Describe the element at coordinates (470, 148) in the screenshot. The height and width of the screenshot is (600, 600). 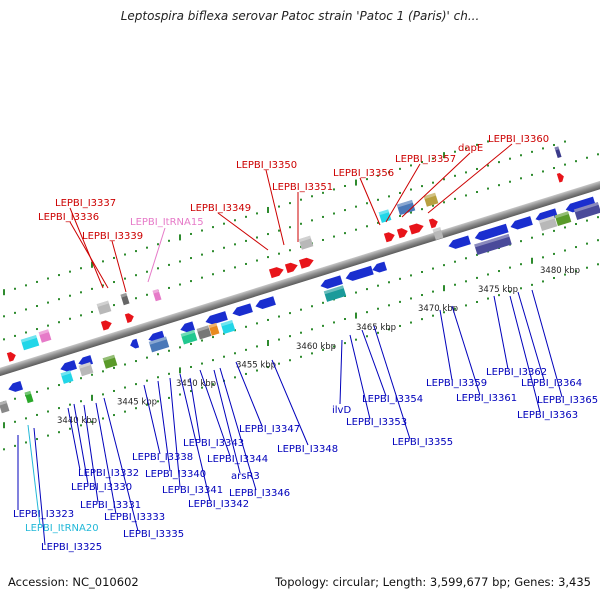
I see `gene-label-dapE: dapE` at that location.